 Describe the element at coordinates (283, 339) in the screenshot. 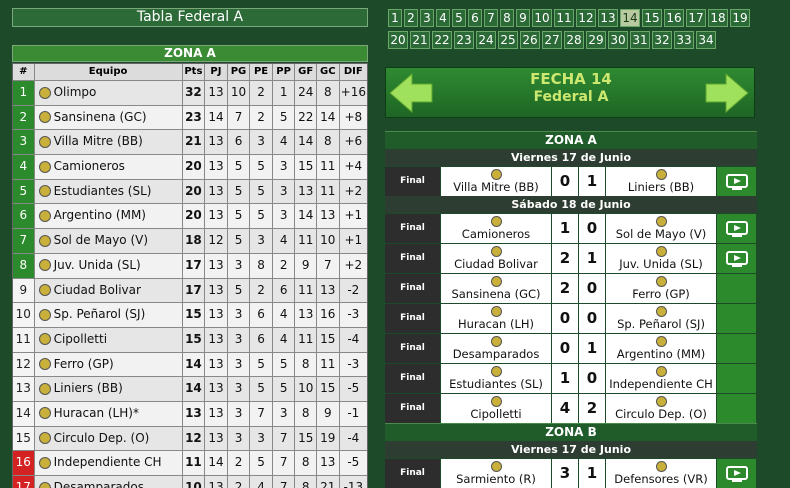

I see `stat-cell: 4` at that location.